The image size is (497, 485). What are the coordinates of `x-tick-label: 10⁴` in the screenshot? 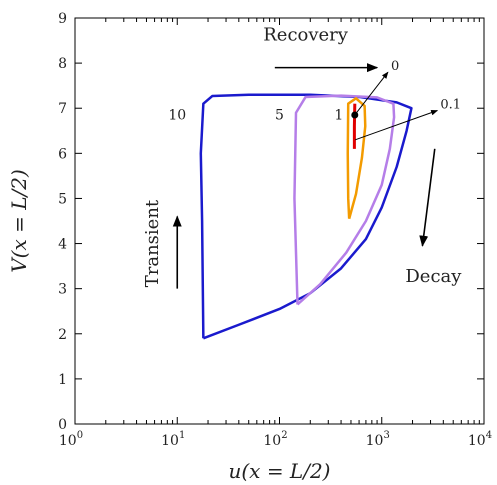 It's located at (480, 439).